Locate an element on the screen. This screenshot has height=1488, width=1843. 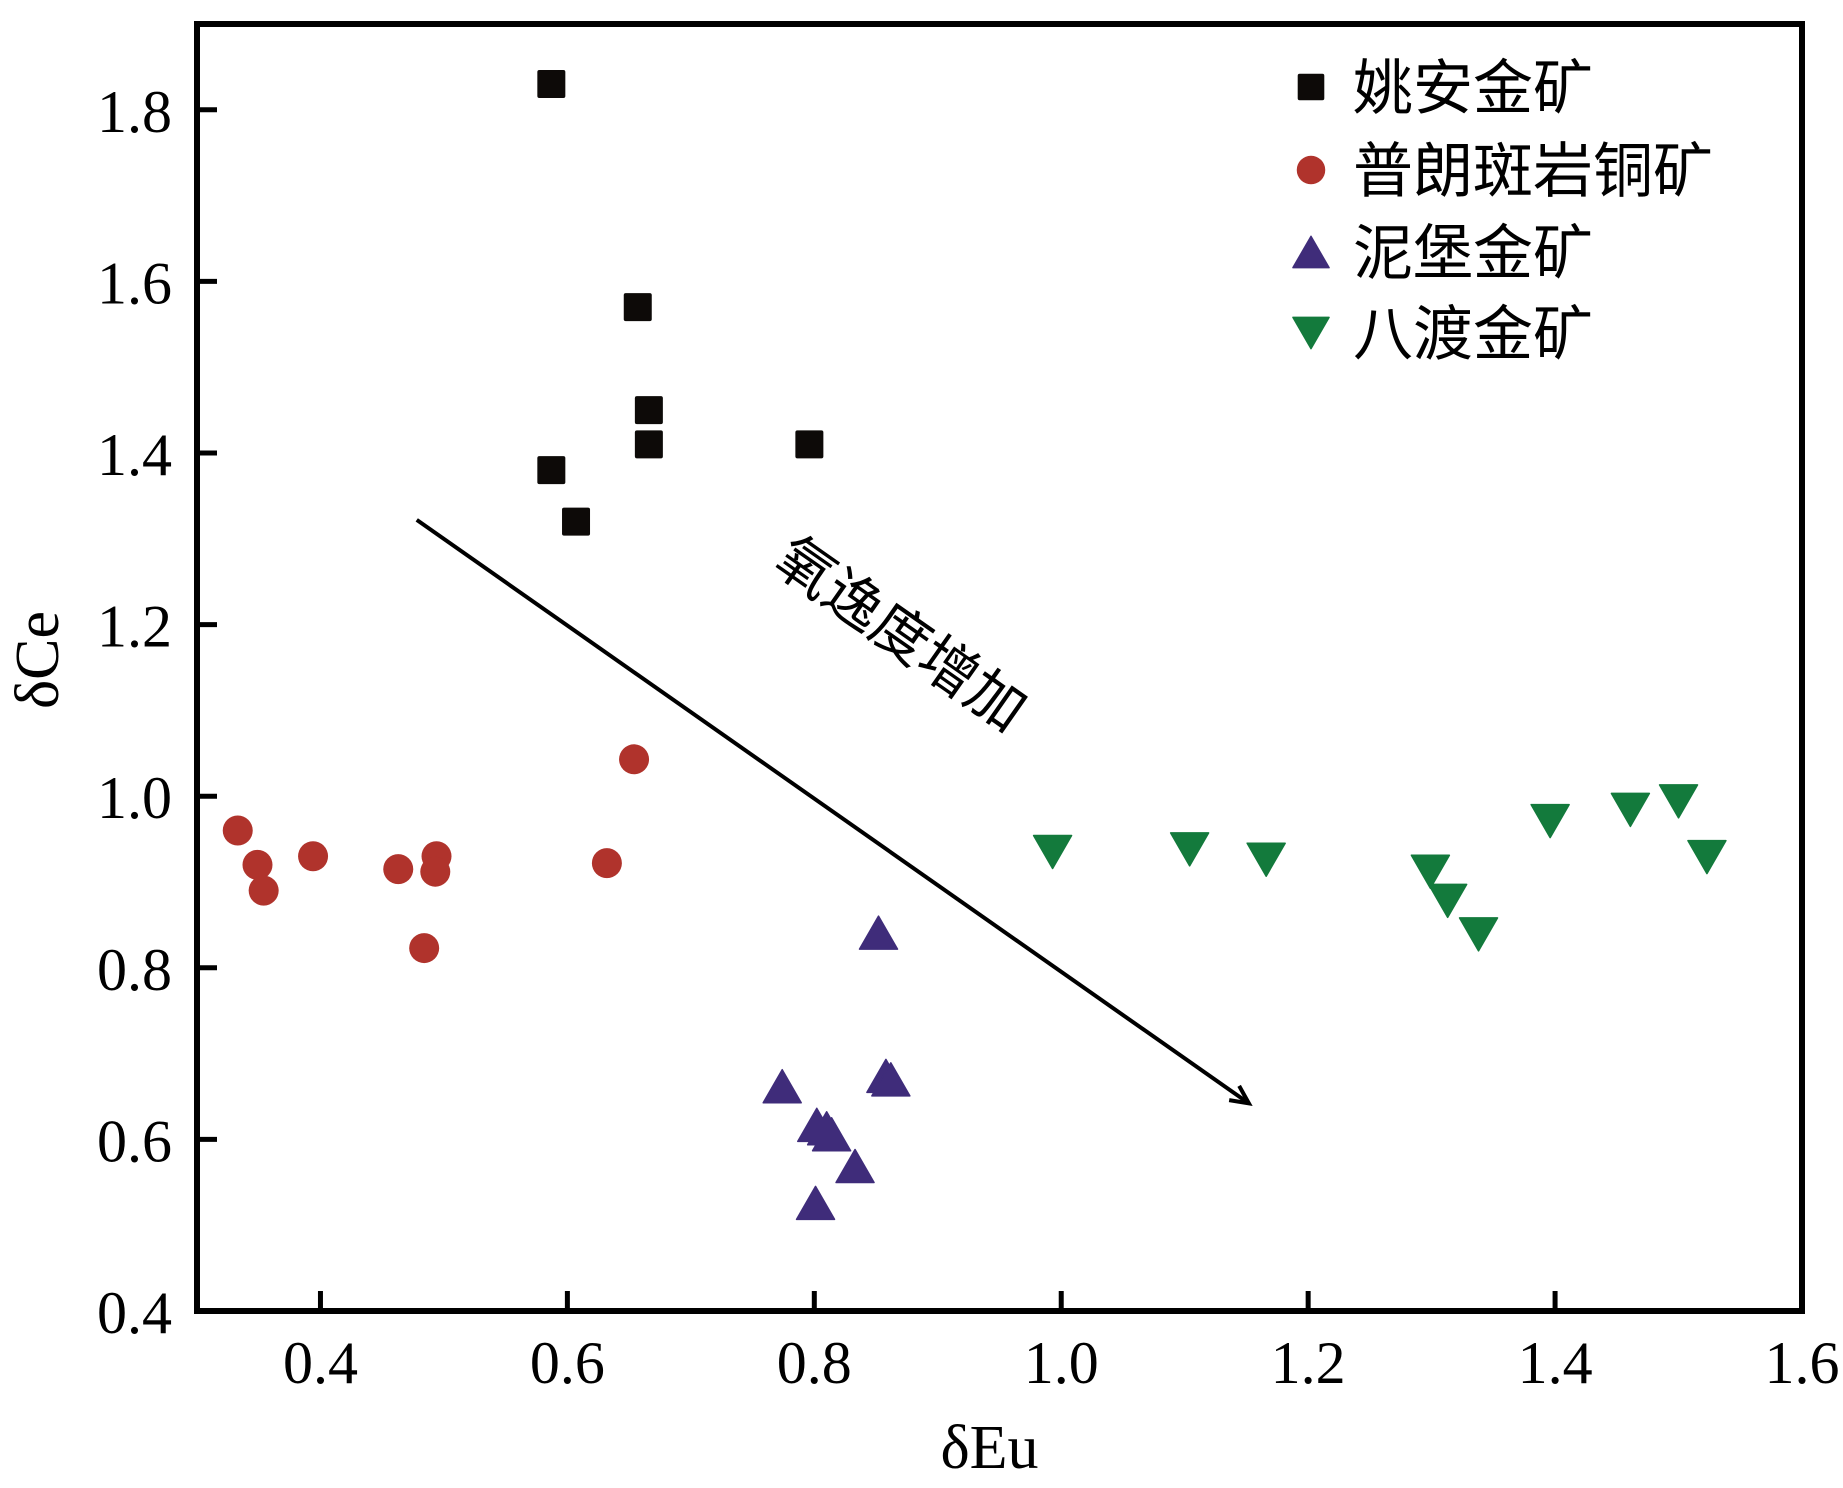
y-tick-label: 0.8 is located at coordinates (134, 970).